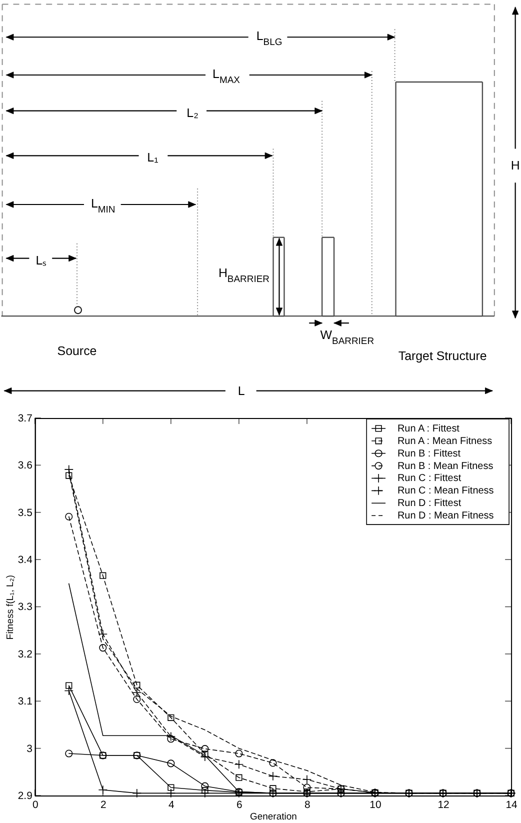  I want to click on legend-label: Run B : Mean Fitness, so click(445, 466).